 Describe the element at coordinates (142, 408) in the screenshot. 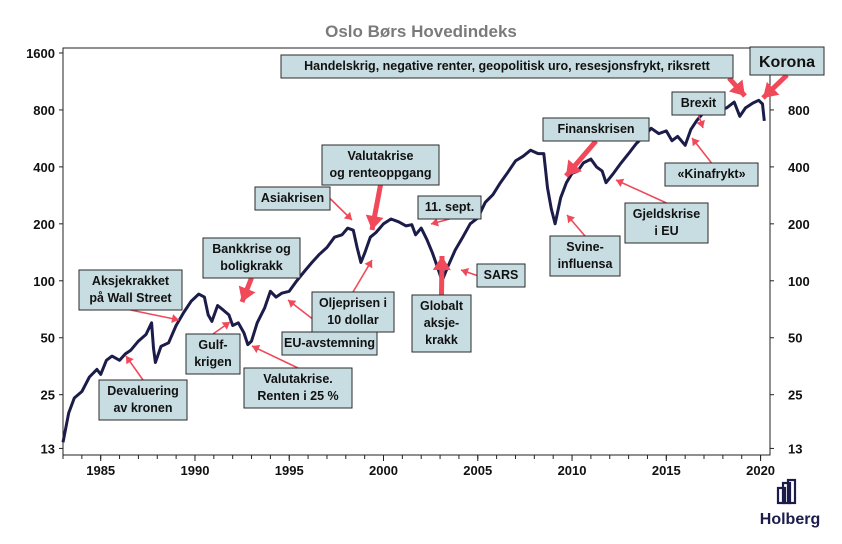

I see `annotation-label-line: av kronen` at that location.